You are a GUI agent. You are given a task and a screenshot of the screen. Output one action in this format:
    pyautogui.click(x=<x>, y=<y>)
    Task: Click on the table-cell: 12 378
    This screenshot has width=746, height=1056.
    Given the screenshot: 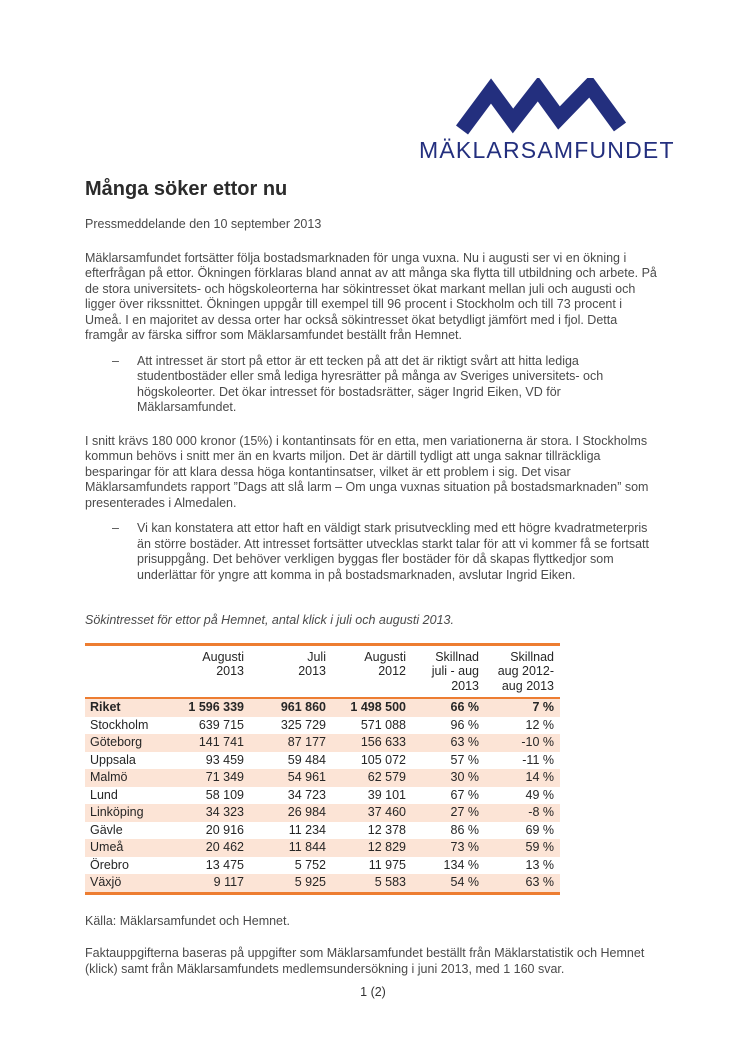 What is the action you would take?
    pyautogui.click(x=386, y=829)
    